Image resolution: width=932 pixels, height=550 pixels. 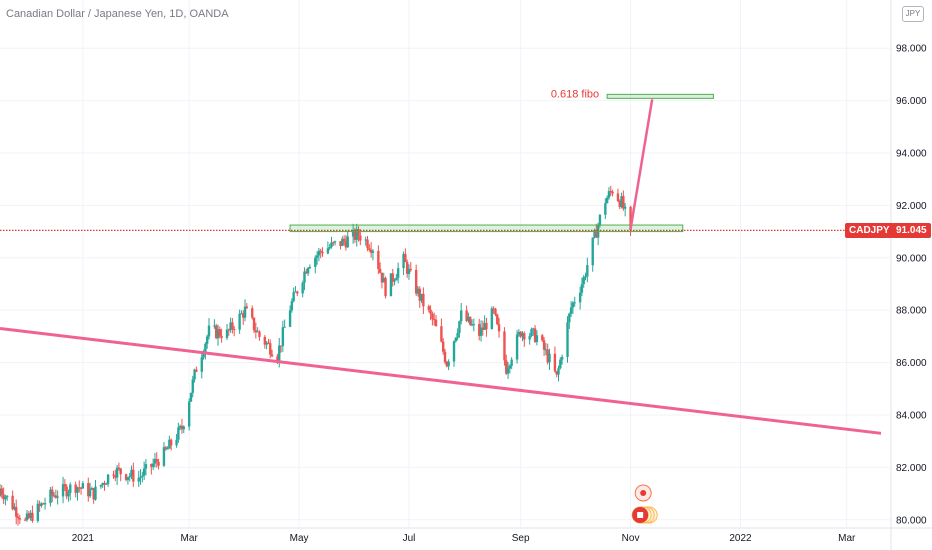 What do you see at coordinates (644, 515) in the screenshot?
I see `flag-markers-icon` at bounding box center [644, 515].